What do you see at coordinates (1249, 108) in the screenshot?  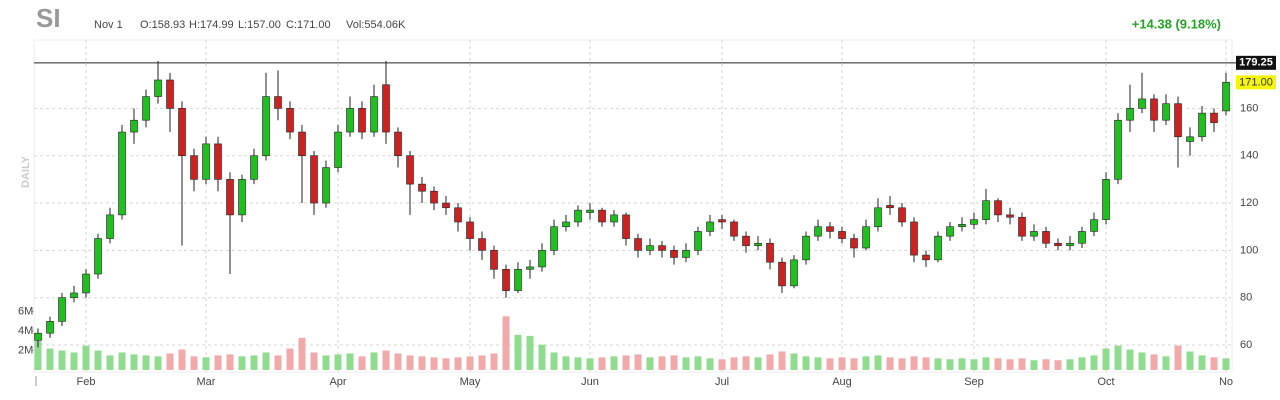 I see `y-tick-label: 160` at bounding box center [1249, 108].